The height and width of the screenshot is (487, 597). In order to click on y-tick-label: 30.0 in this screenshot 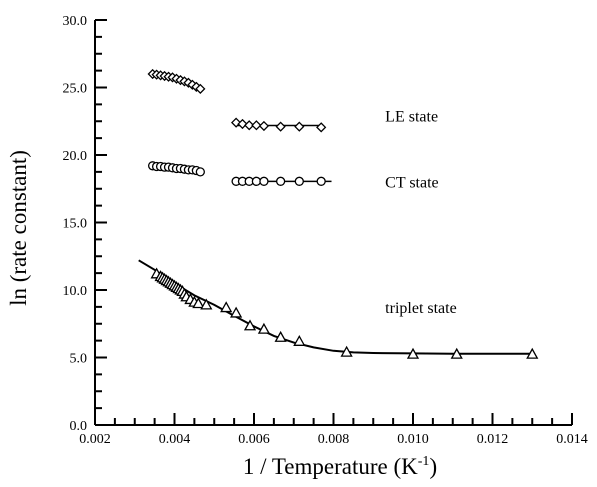, I will do `click(75, 21)`.